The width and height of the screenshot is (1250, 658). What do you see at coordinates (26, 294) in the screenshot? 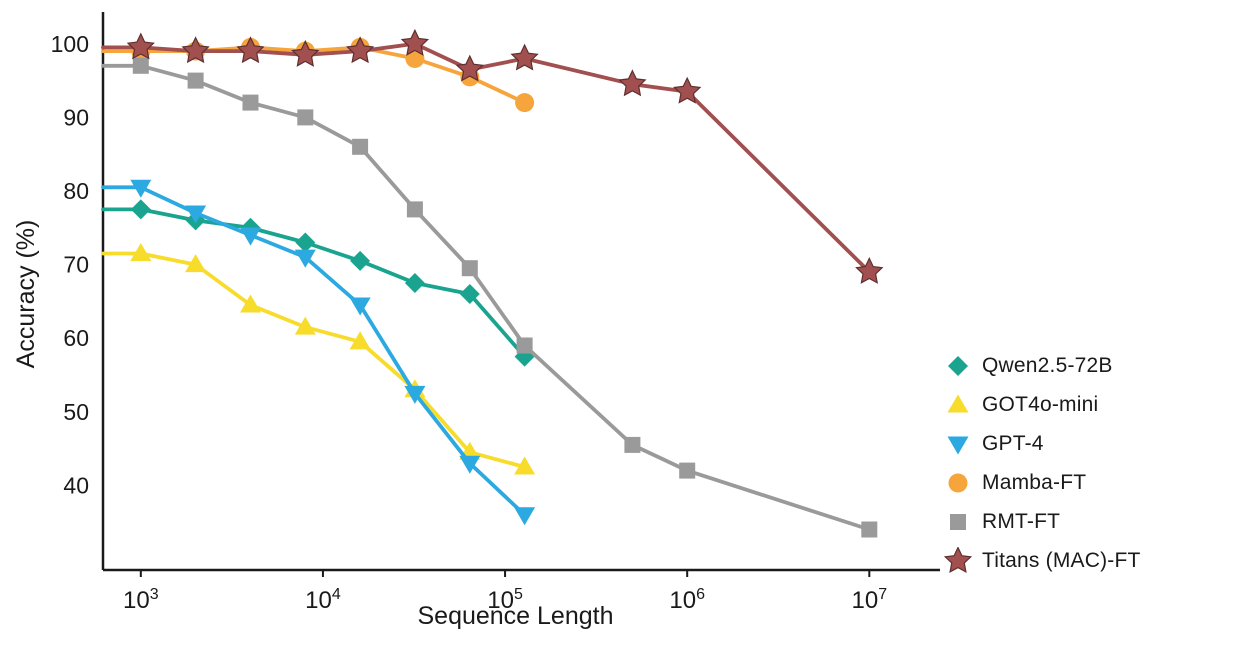
I see `y-axis-title: Accuracy (%)` at bounding box center [26, 294].